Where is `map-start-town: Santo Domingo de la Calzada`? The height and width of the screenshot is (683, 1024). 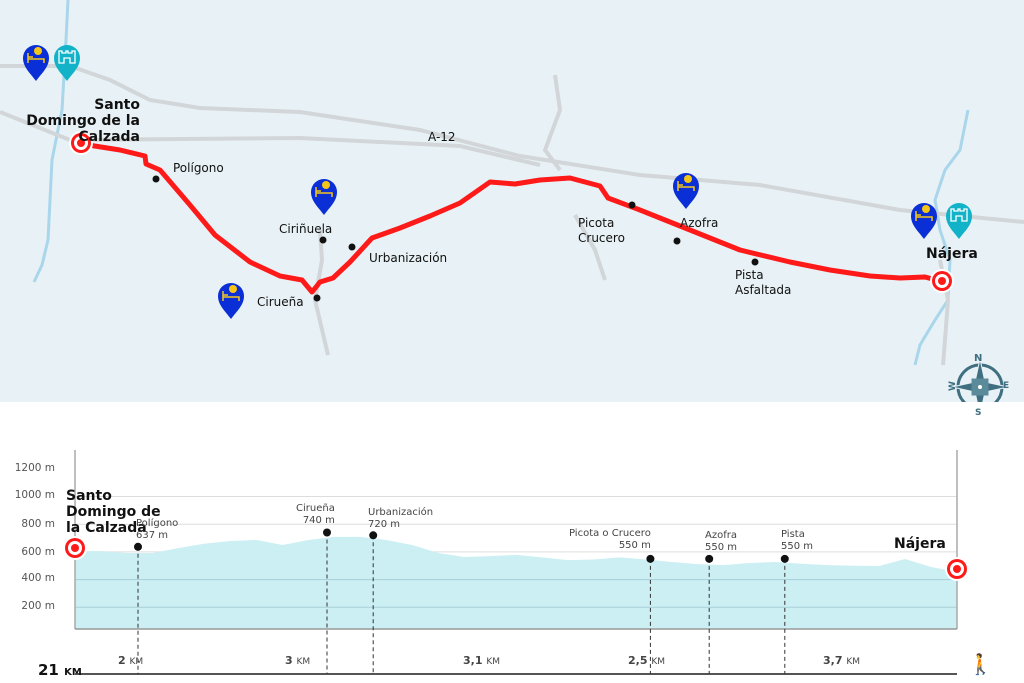
map-start-town: Santo Domingo de la Calzada is located at coordinates (83, 121).